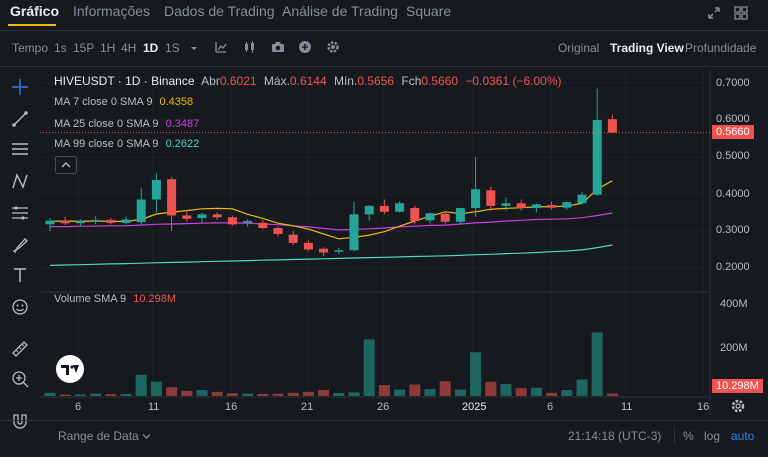 This screenshot has width=768, height=457. What do you see at coordinates (66, 165) in the screenshot?
I see `legend-collapse-button` at bounding box center [66, 165].